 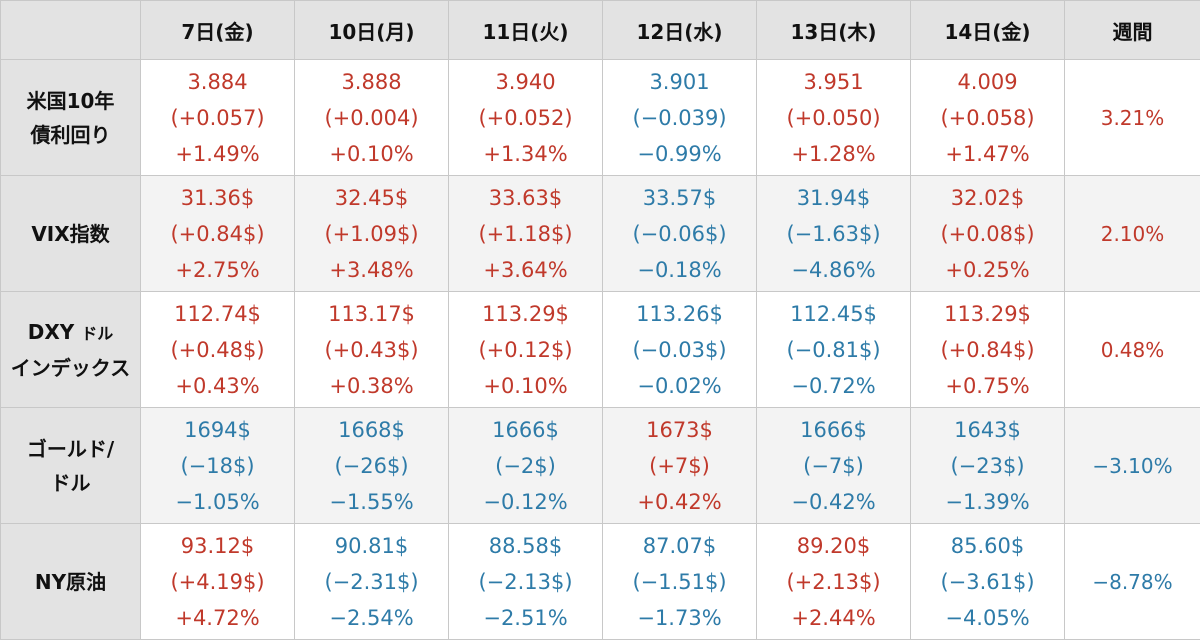 What do you see at coordinates (679, 153) in the screenshot?
I see `cell-pct: −0.99%` at bounding box center [679, 153].